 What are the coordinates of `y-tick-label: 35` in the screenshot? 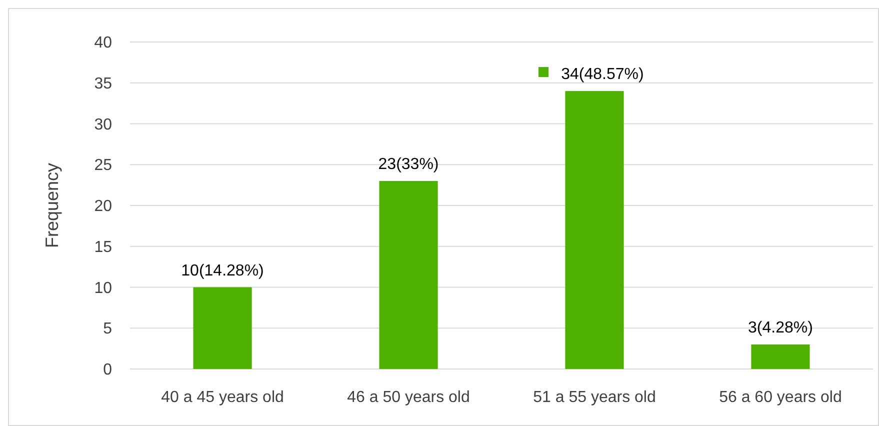 It's located at (103, 83).